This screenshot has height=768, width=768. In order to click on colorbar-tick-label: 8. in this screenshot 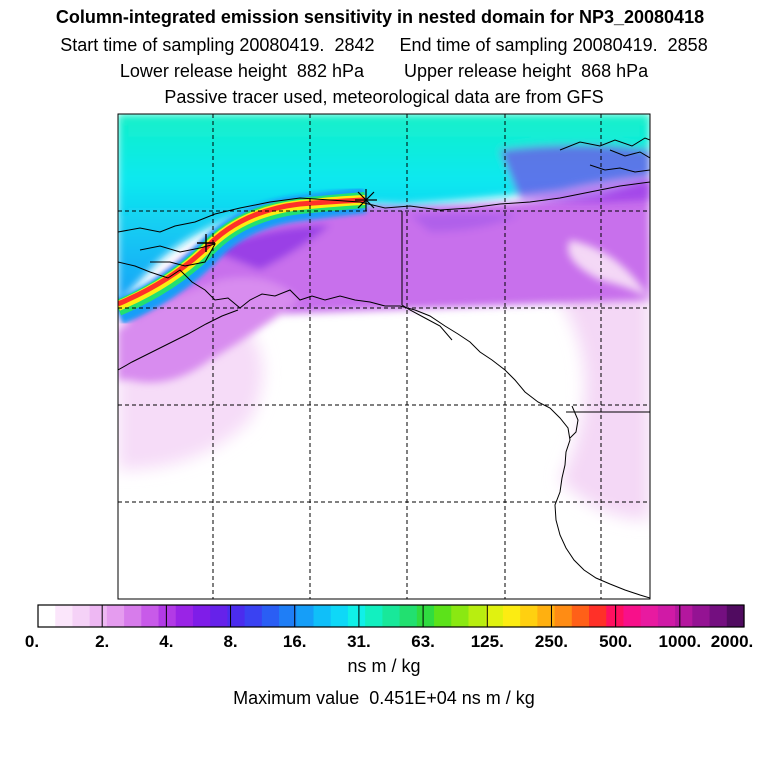, I will do `click(230, 641)`.